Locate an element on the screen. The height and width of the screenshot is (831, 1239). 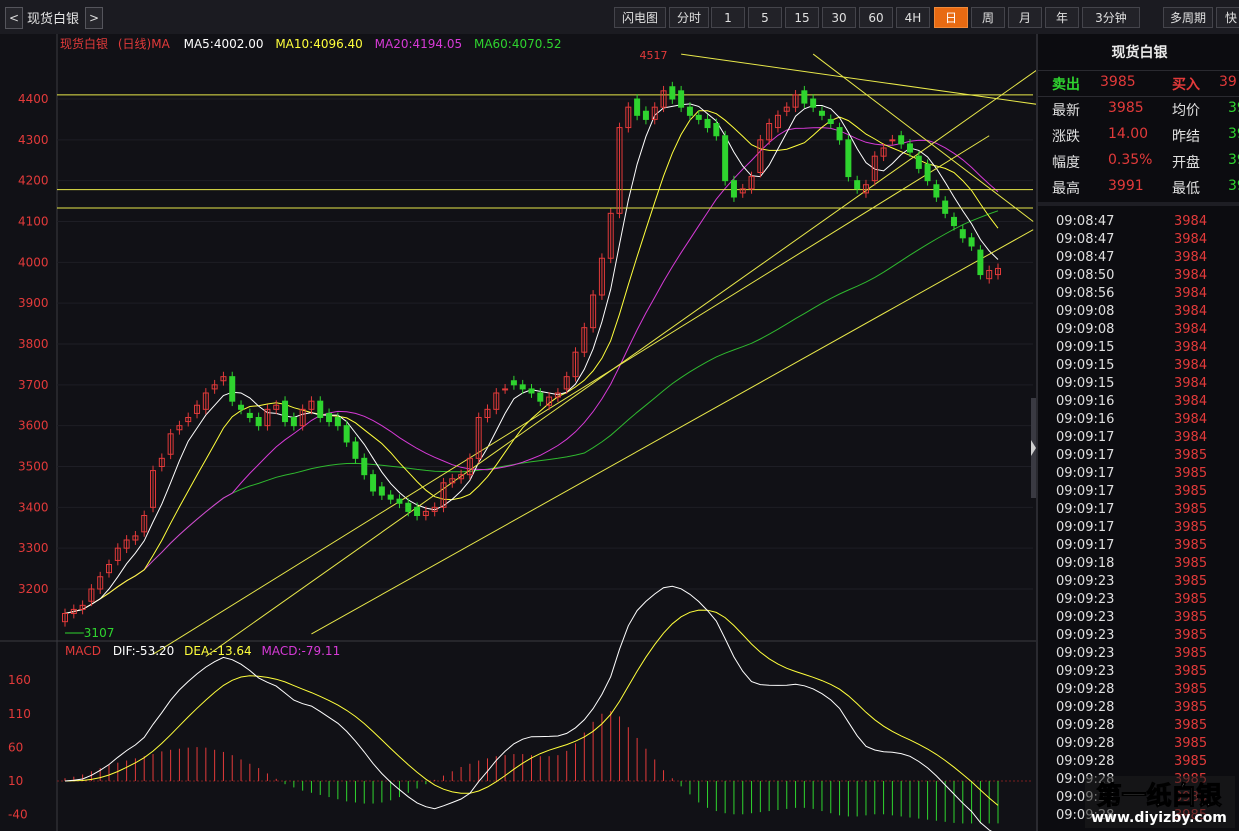
prev-button: < is located at coordinates (14, 18).